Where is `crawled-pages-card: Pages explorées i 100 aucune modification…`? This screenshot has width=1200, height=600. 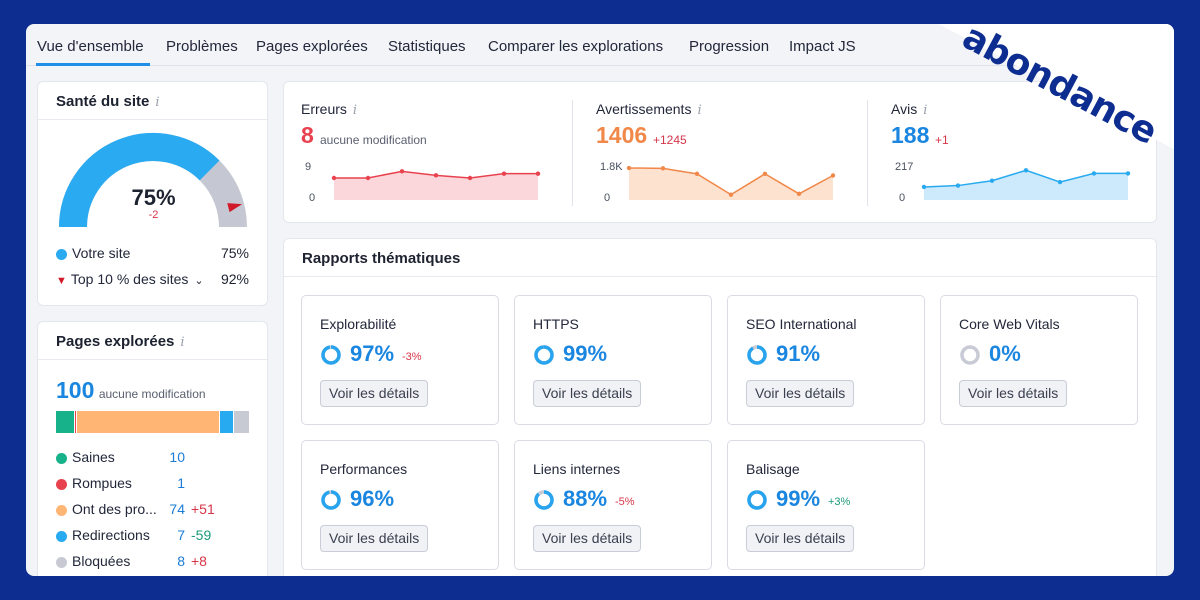
crawled-pages-card: Pages explorées i 100 aucune modification… is located at coordinates (153, 448).